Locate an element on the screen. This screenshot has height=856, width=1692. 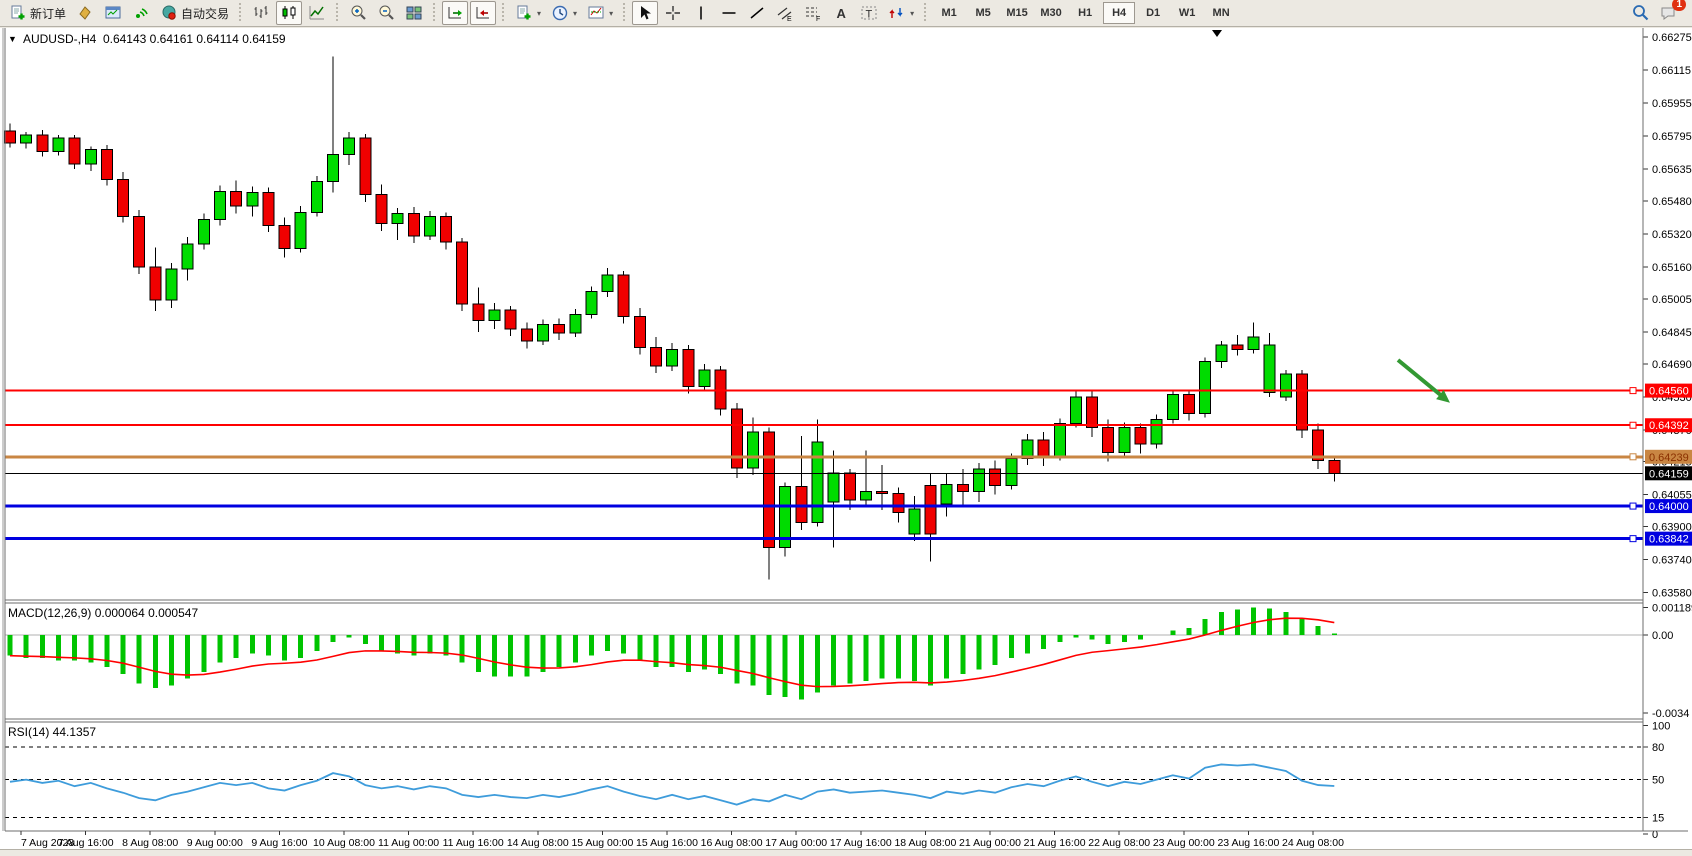
timeframe-m30-button: M30 is located at coordinates (1051, 13).